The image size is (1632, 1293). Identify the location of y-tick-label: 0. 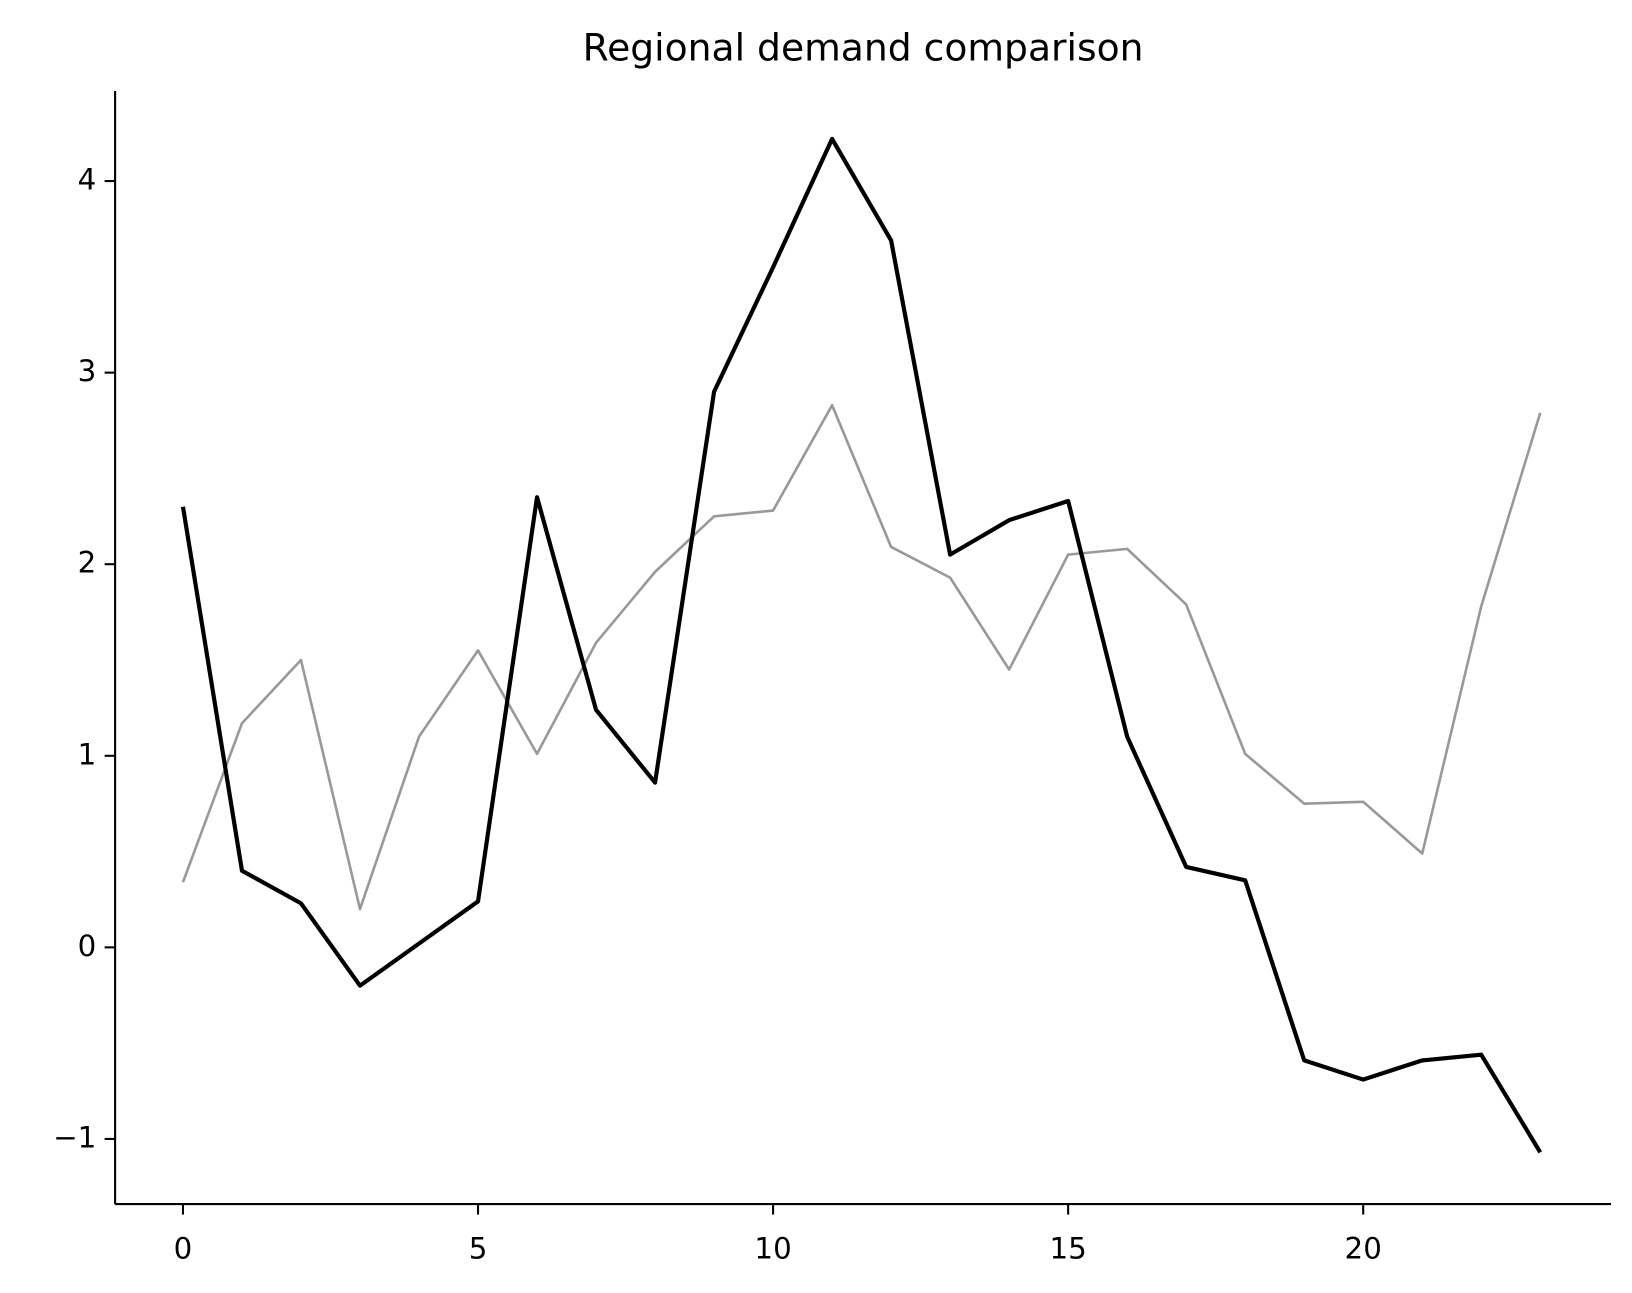
(87, 946).